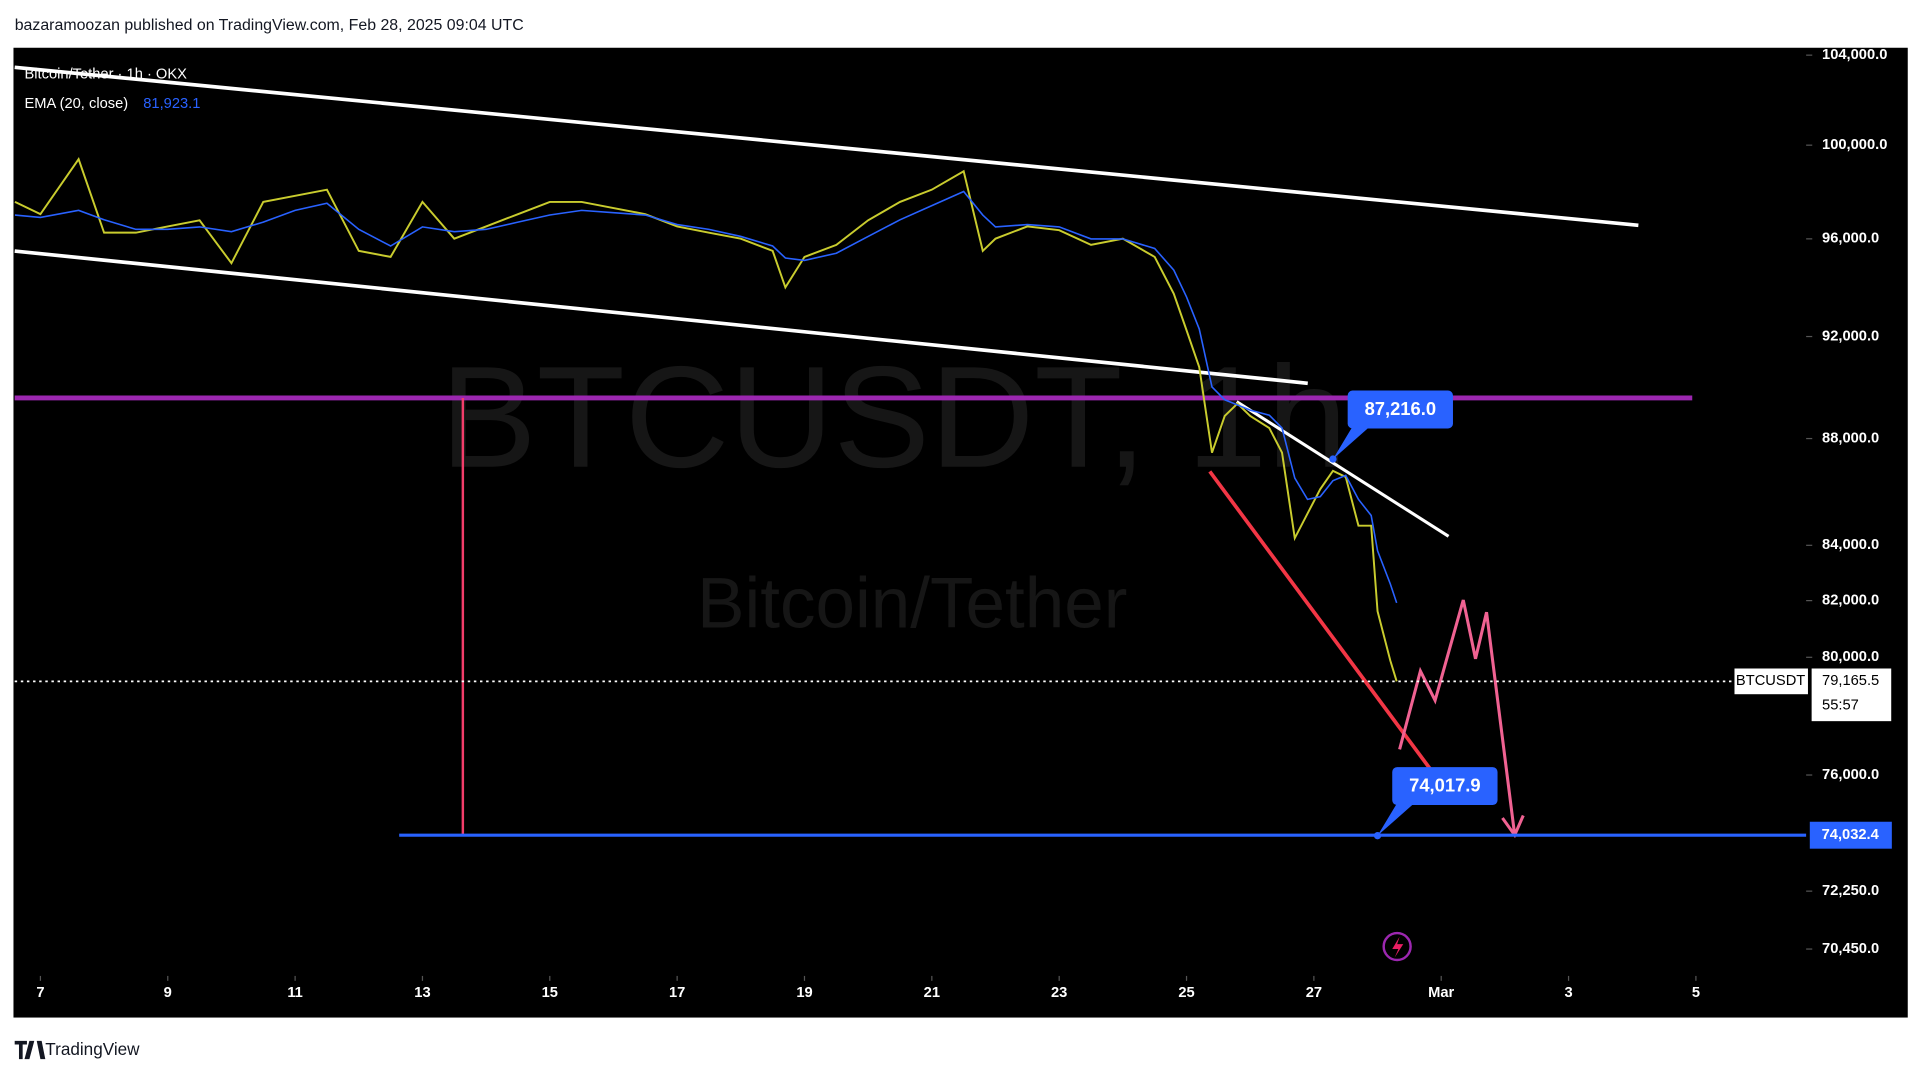  I want to click on x-tick-label: 19, so click(804, 993).